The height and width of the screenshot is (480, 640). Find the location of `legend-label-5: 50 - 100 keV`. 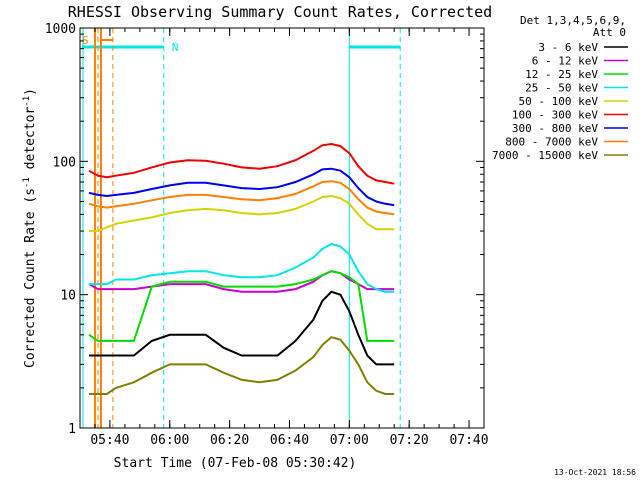

legend-label-5: 50 - 100 keV is located at coordinates (559, 101).